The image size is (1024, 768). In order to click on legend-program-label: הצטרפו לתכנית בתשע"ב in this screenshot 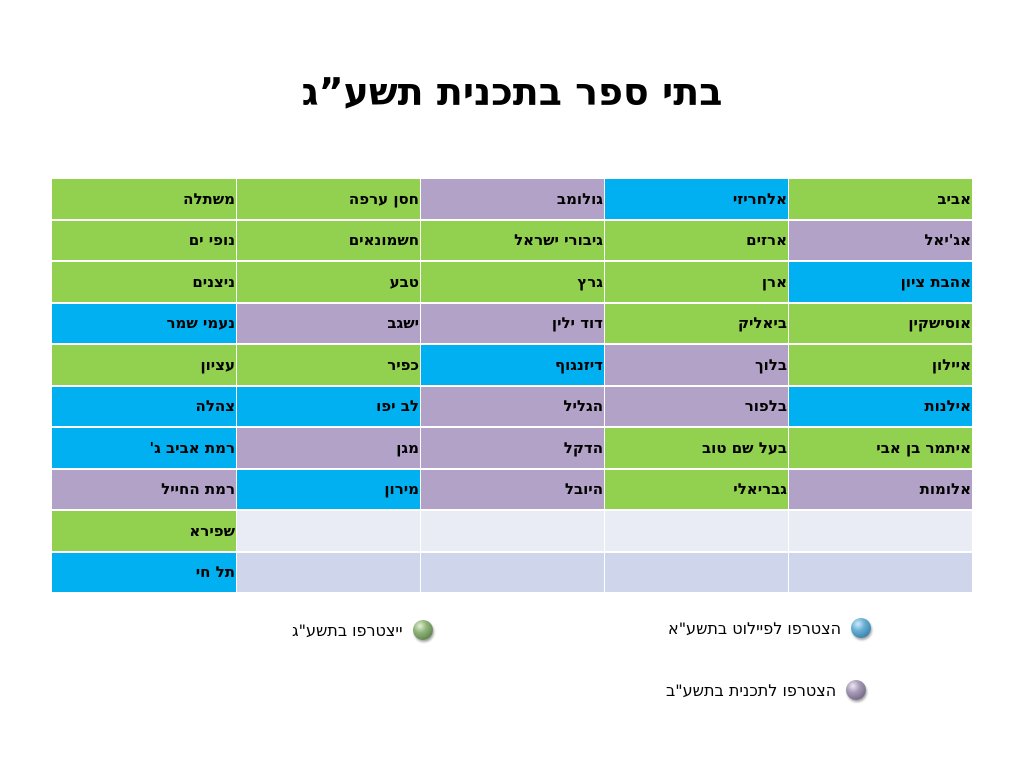, I will do `click(751, 690)`.